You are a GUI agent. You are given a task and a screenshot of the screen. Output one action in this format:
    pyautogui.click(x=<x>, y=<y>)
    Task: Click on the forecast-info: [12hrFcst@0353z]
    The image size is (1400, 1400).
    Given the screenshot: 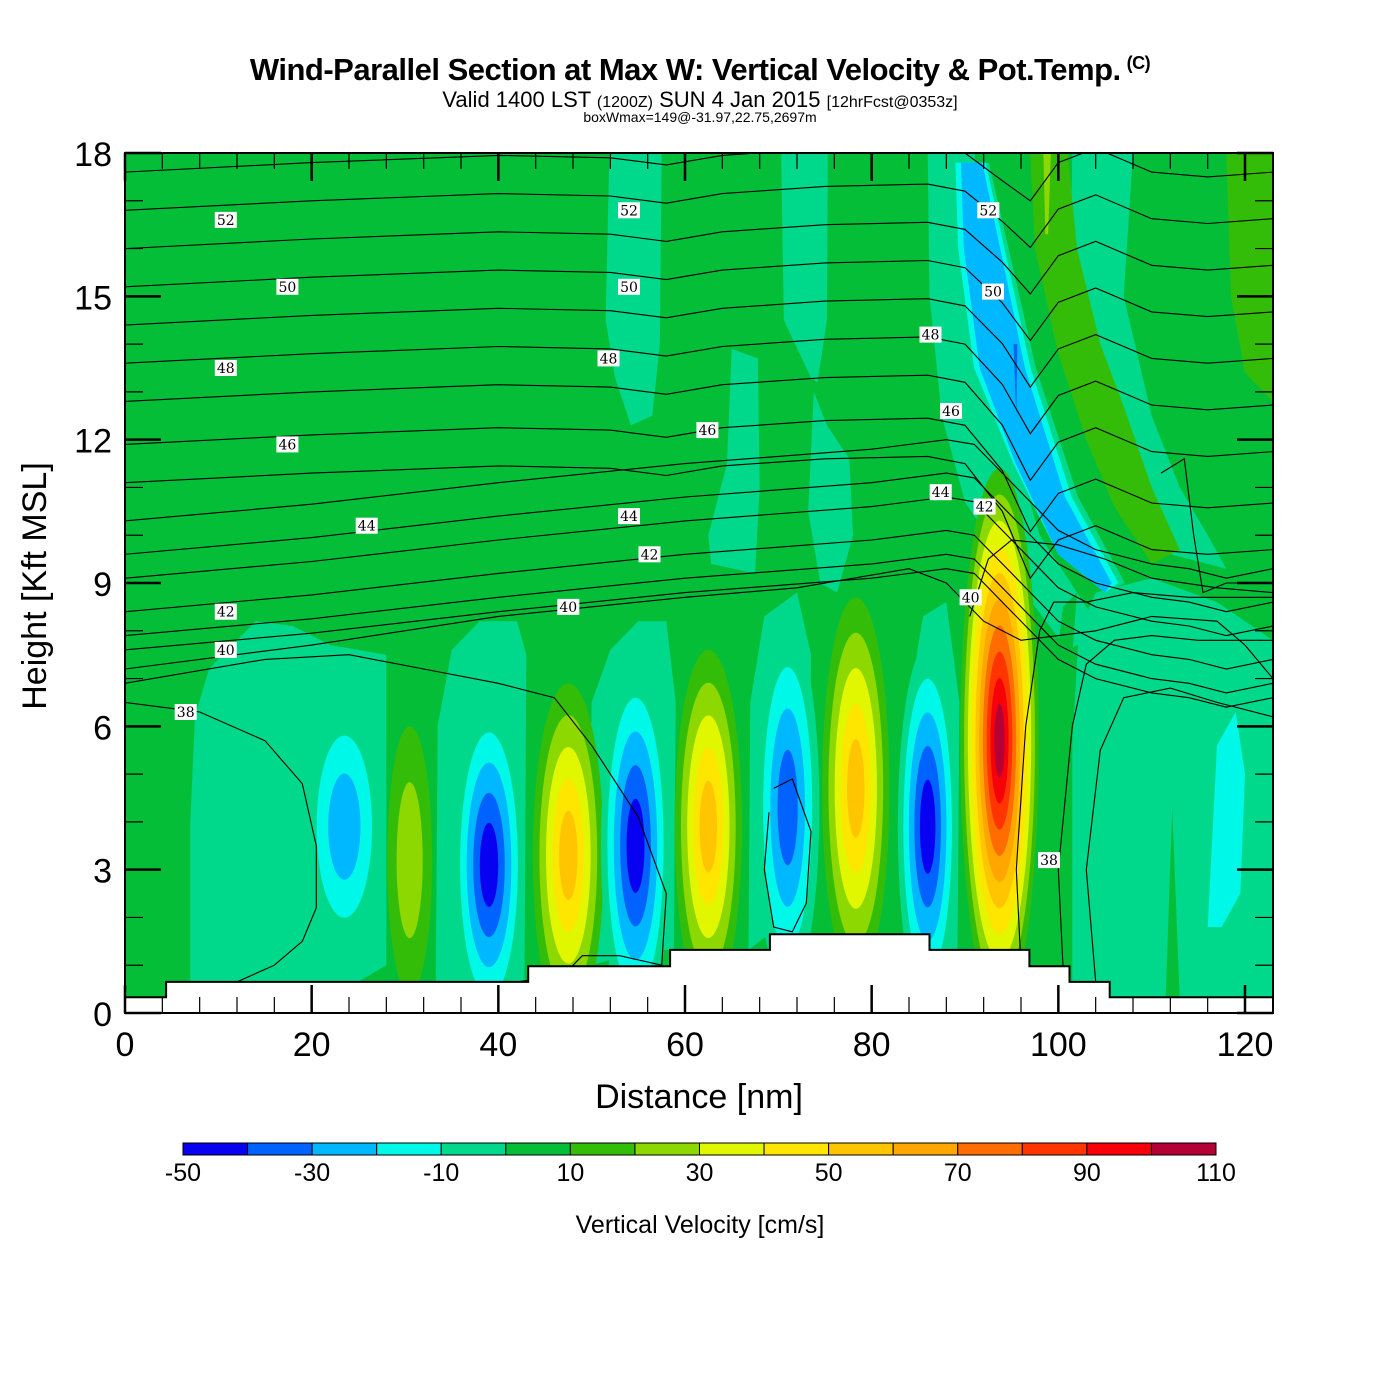 What is the action you would take?
    pyautogui.click(x=892, y=102)
    